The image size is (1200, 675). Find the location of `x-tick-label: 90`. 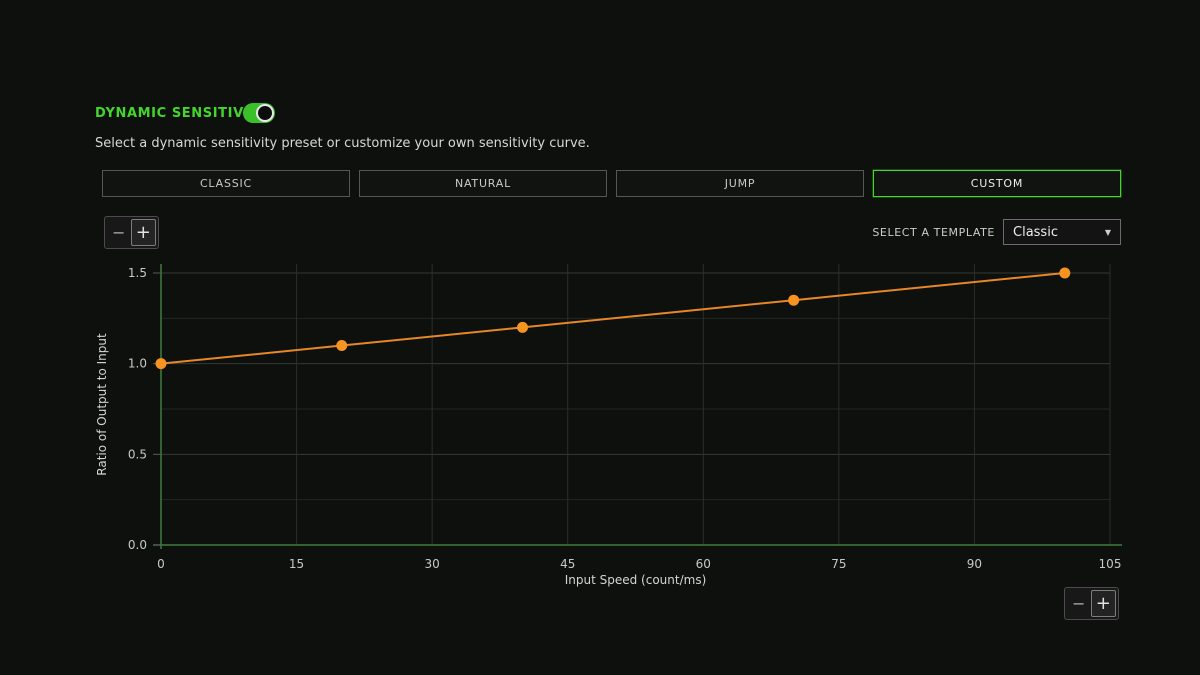

x-tick-label: 90 is located at coordinates (974, 564).